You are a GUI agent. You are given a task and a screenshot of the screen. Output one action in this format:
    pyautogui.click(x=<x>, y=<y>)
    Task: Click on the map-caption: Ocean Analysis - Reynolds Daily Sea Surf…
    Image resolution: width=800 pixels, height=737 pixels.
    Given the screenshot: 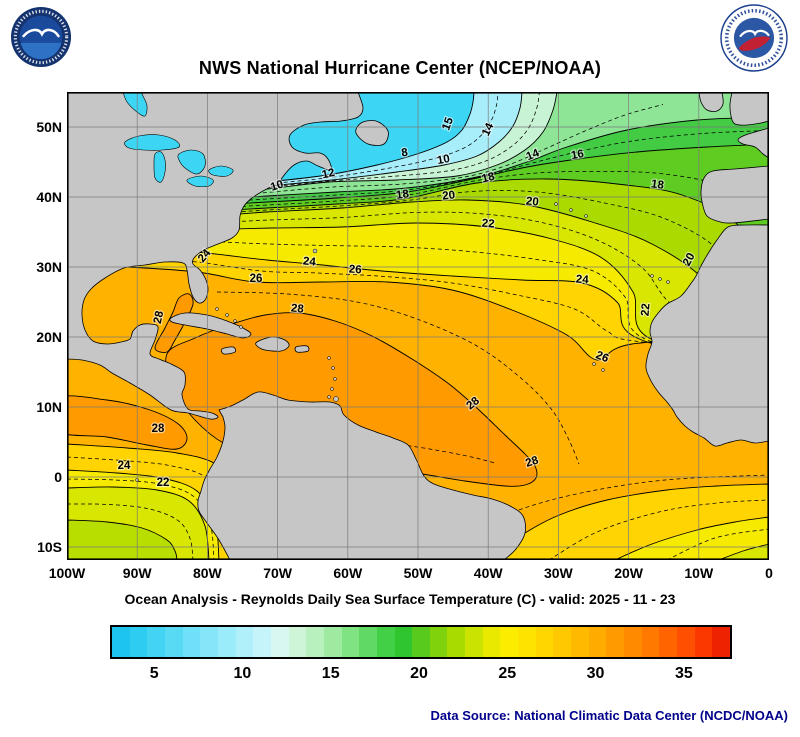 What is the action you would take?
    pyautogui.click(x=400, y=599)
    